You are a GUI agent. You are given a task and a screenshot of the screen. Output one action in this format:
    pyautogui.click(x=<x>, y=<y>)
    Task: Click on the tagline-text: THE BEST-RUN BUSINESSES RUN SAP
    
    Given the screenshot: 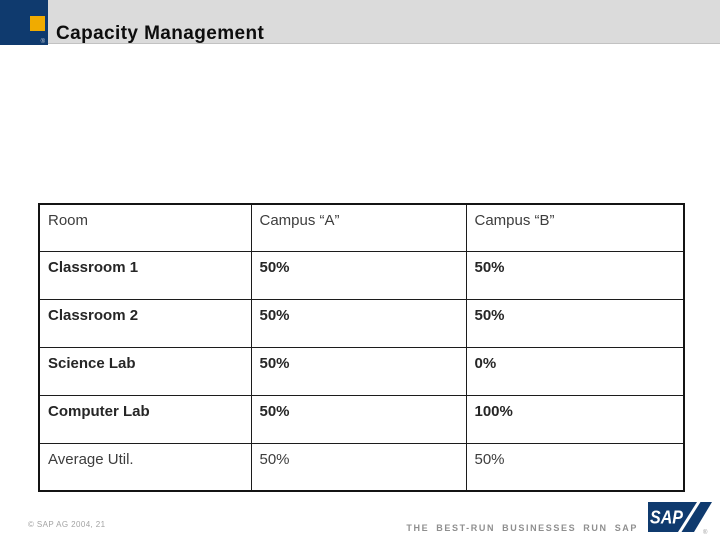 What is the action you would take?
    pyautogui.click(x=522, y=528)
    